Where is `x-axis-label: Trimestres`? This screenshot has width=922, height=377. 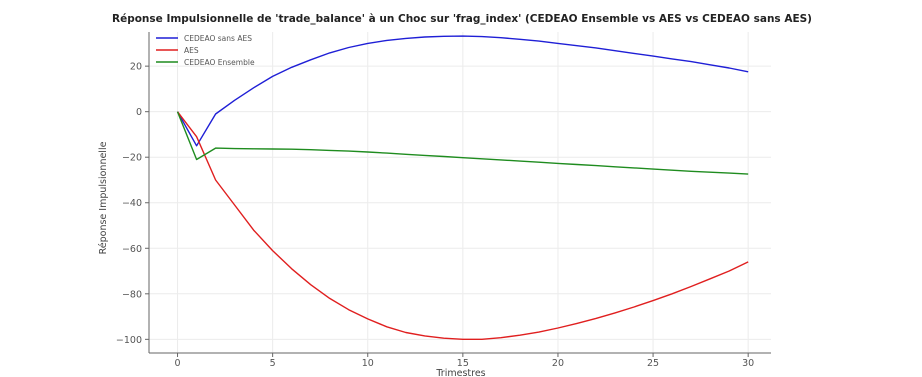
x-axis-label: Trimestres is located at coordinates (460, 372).